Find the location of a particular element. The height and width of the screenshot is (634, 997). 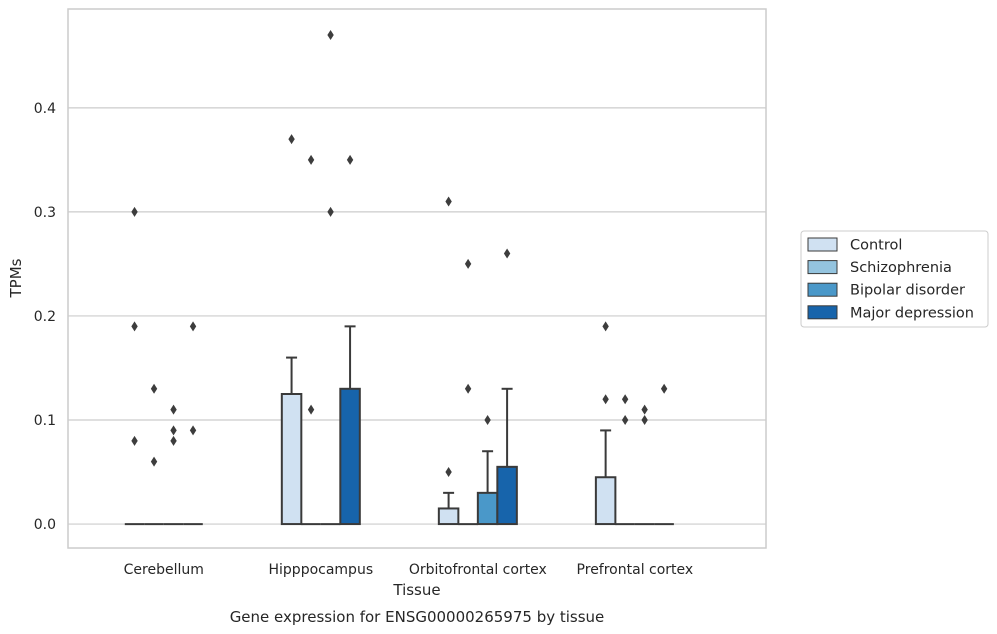

error-bars is located at coordinates (449, 417).